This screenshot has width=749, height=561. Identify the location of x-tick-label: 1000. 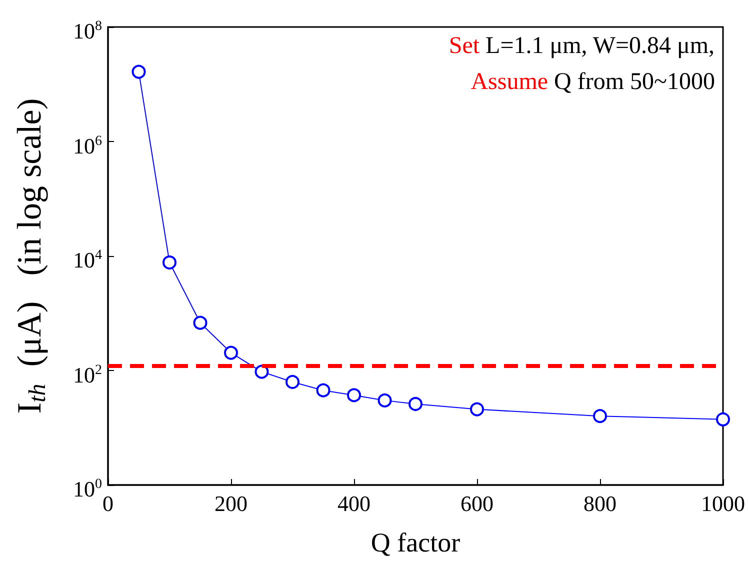
(723, 504).